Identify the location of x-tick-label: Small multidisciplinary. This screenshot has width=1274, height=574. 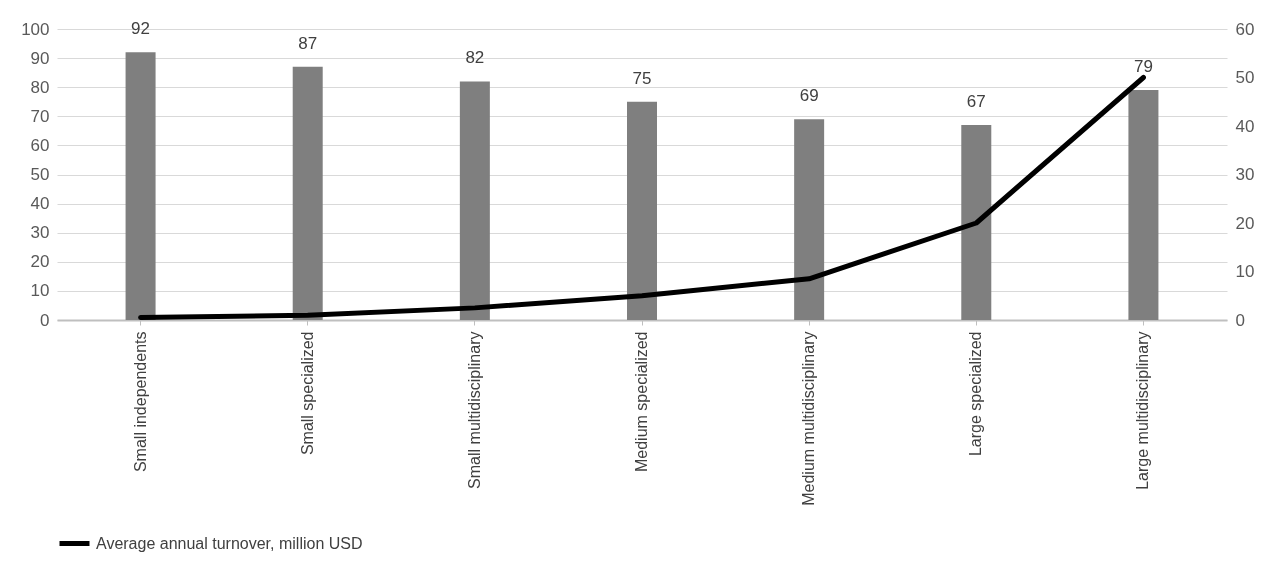
(474, 410).